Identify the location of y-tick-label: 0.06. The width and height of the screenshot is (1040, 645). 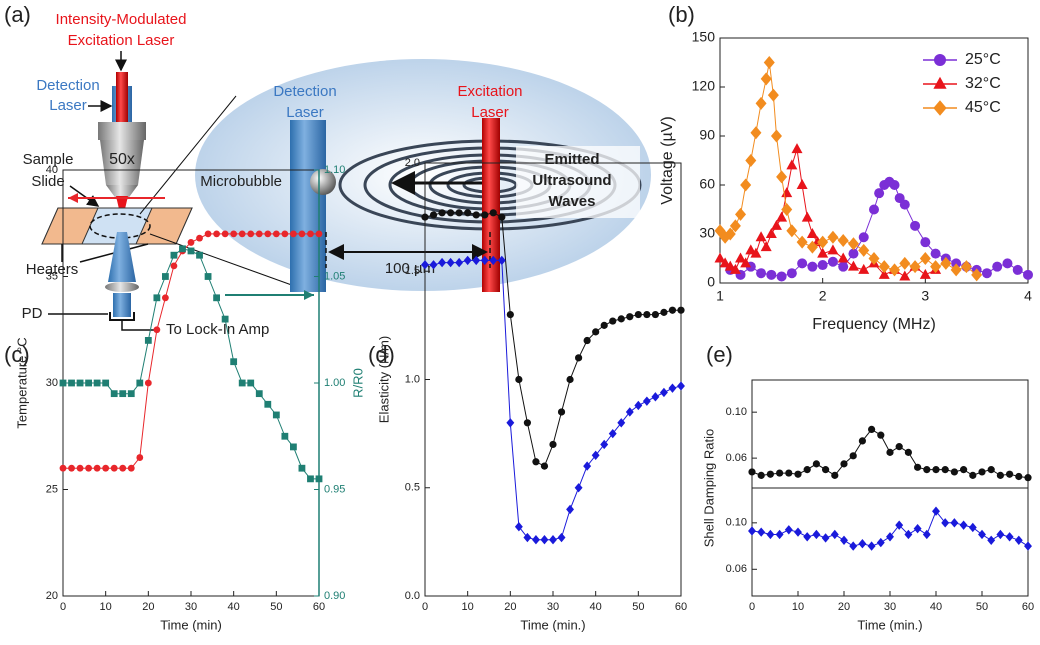
(736, 569).